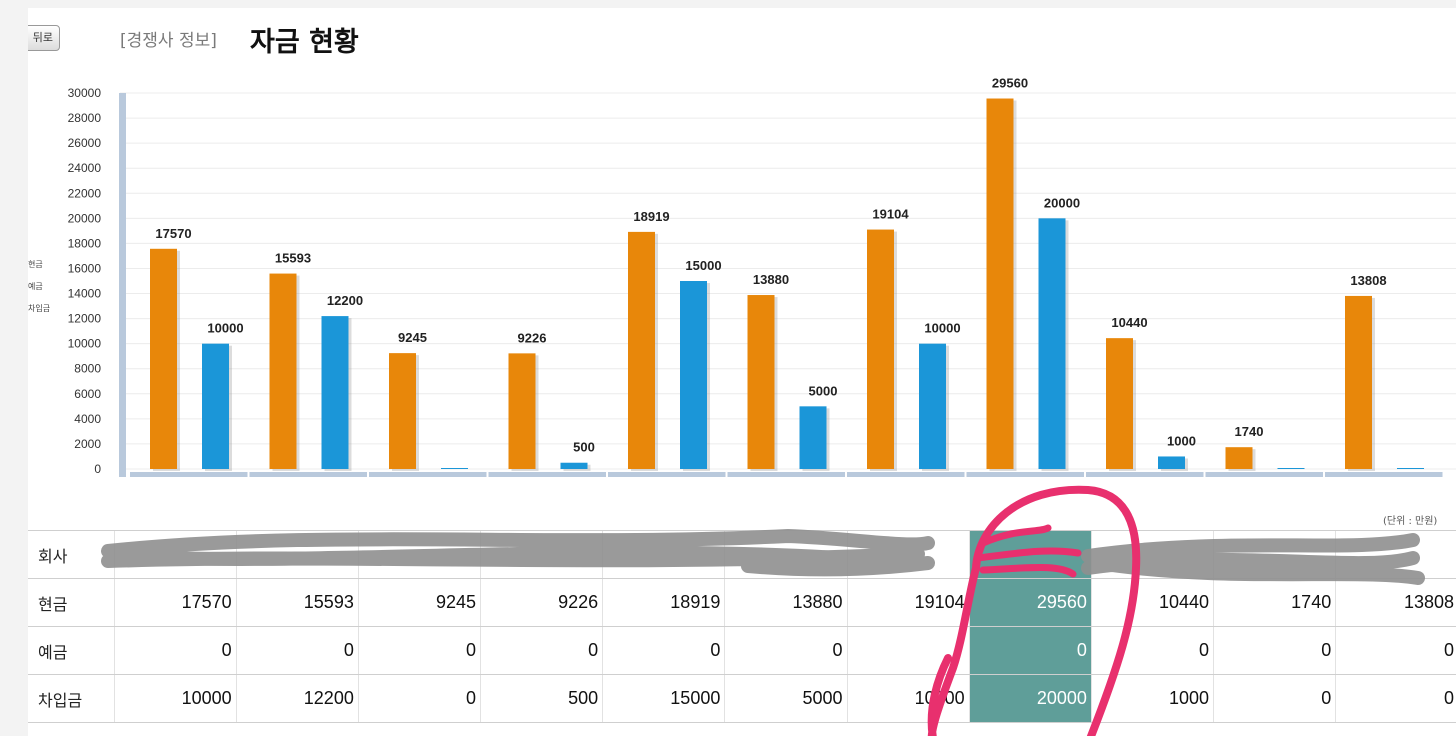  I want to click on row-label: 현금, so click(71, 602).